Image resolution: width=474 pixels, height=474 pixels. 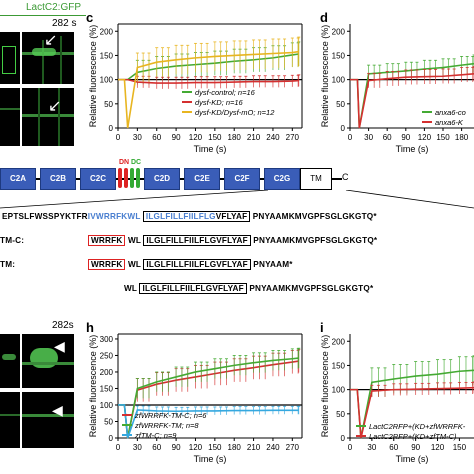 I want to click on domain-dc-label: DC, so click(x=136, y=162).